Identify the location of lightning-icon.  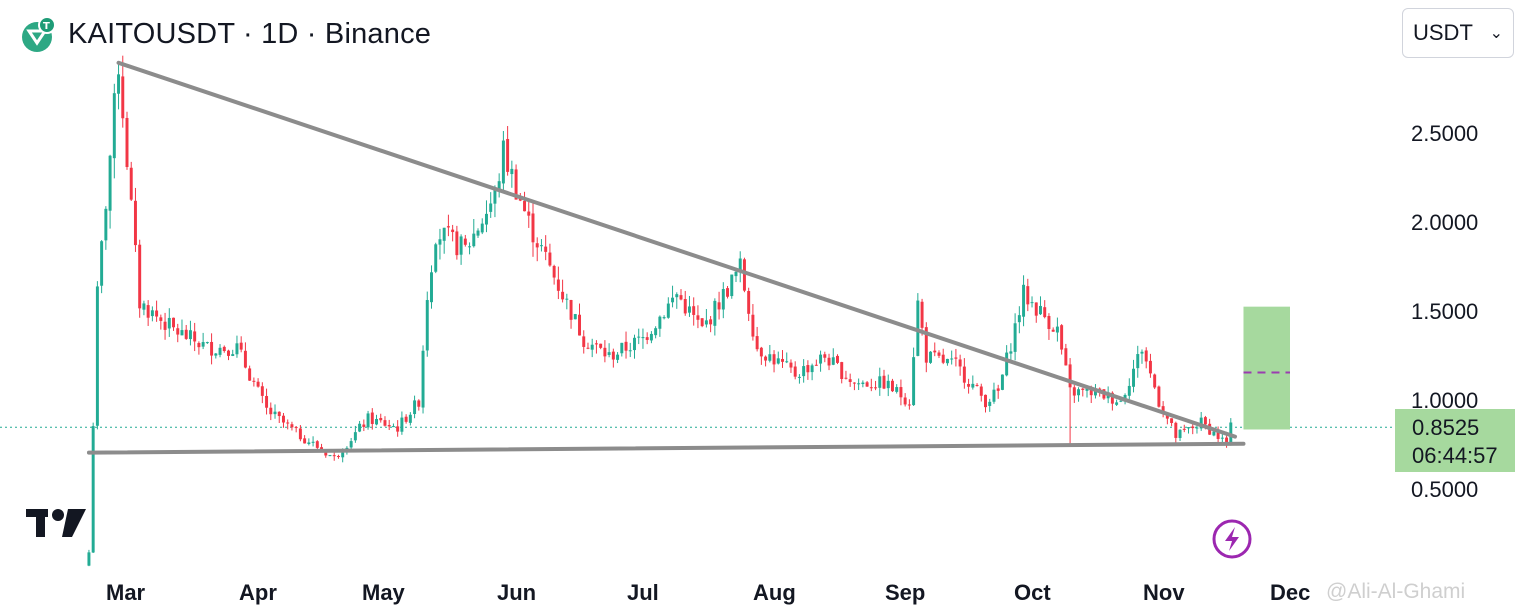
(1232, 541).